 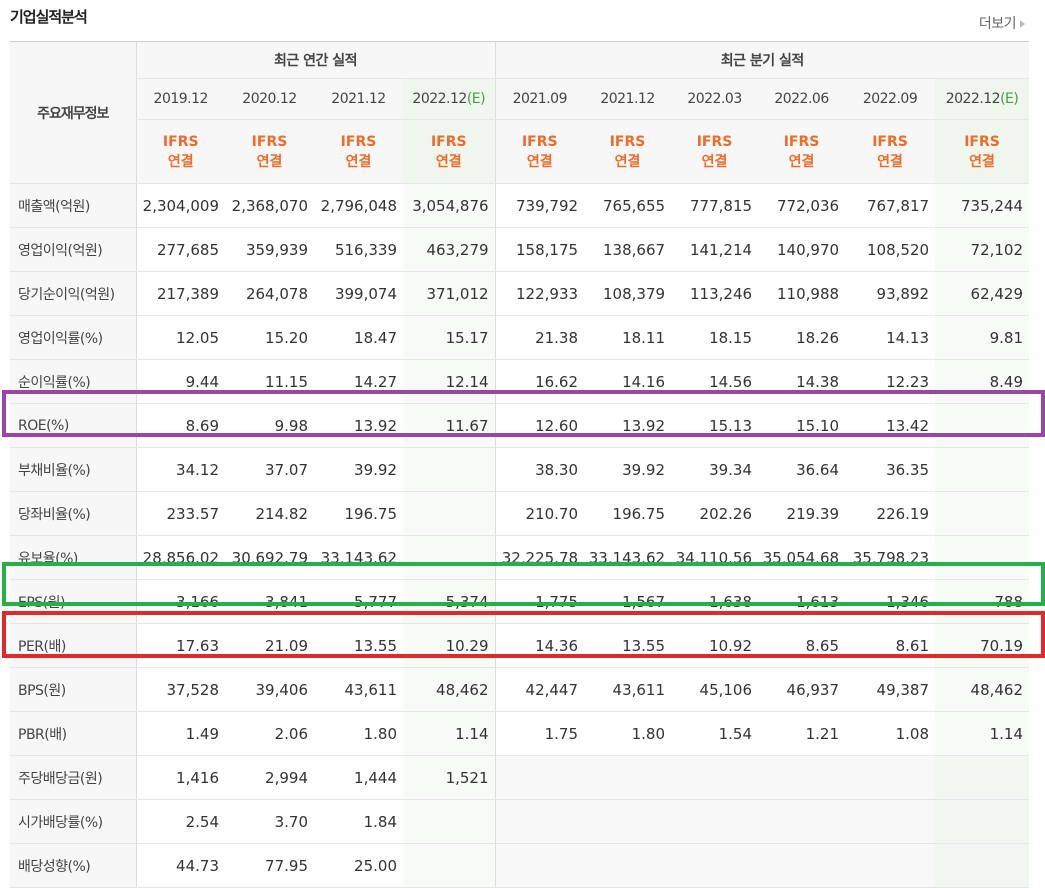 What do you see at coordinates (180, 557) in the screenshot?
I see `table-cell: 28,856.02` at bounding box center [180, 557].